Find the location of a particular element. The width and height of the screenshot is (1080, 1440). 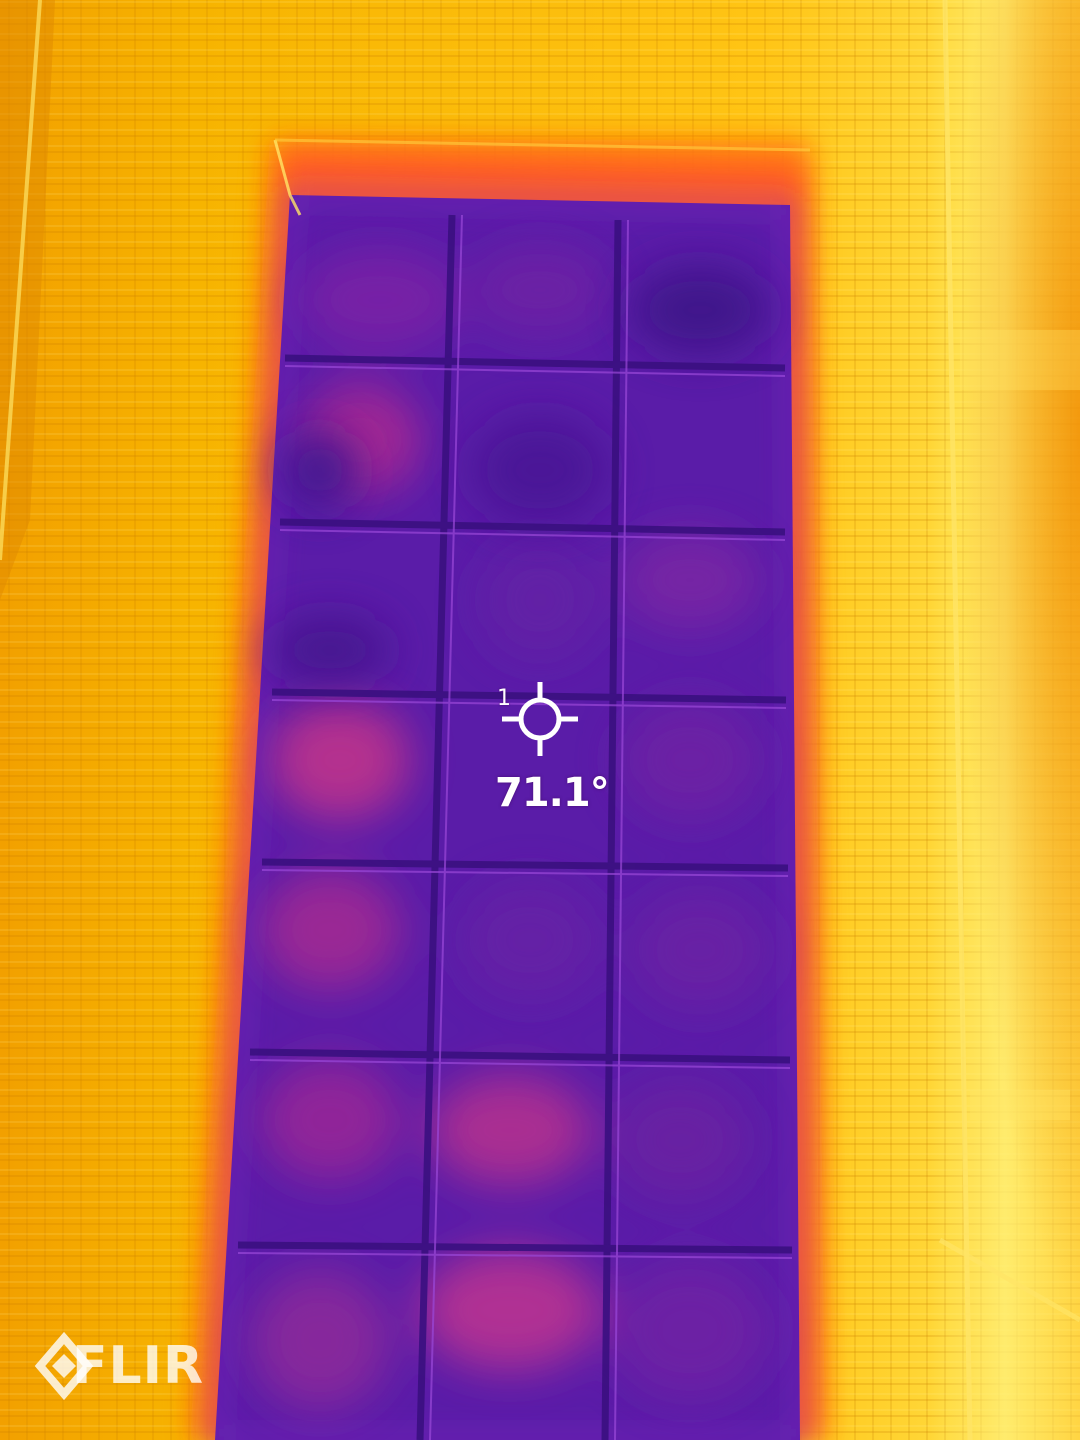

flir-diamond-icon is located at coordinates (64, 1366).